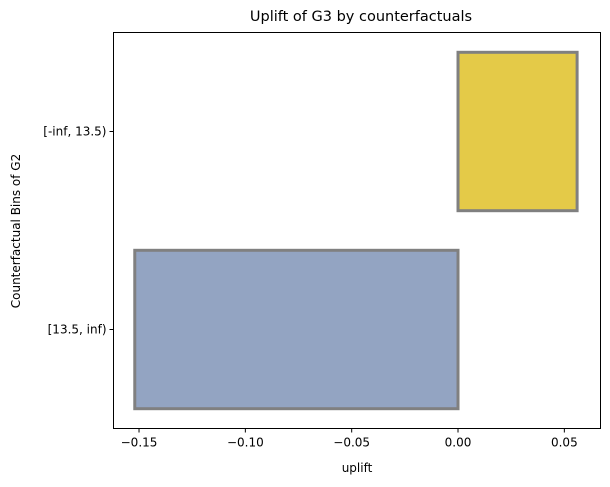 This screenshot has height=487, width=610. Describe the element at coordinates (351, 443) in the screenshot. I see `x-tick-label-2: −0.05` at that location.